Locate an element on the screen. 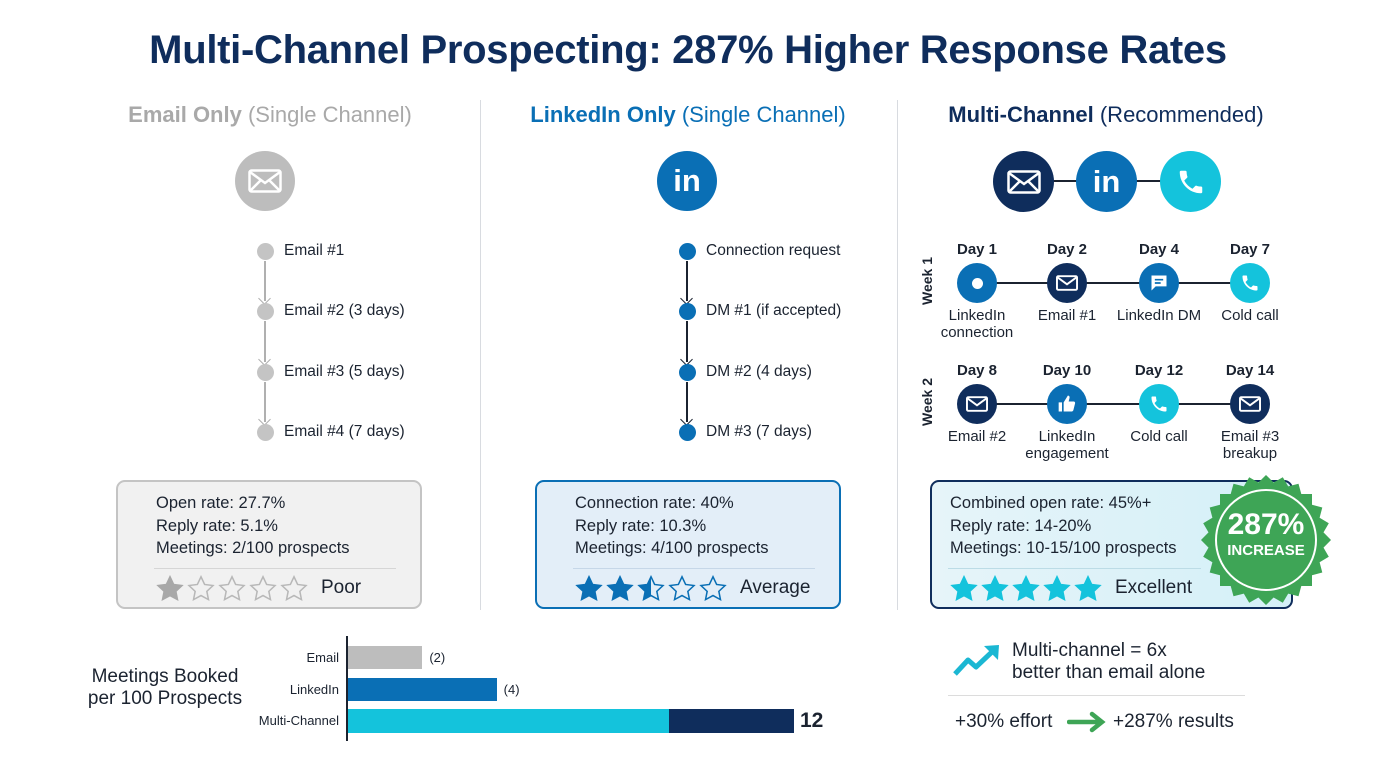 The width and height of the screenshot is (1376, 768). star-rating: Excellent is located at coordinates (1120, 588).